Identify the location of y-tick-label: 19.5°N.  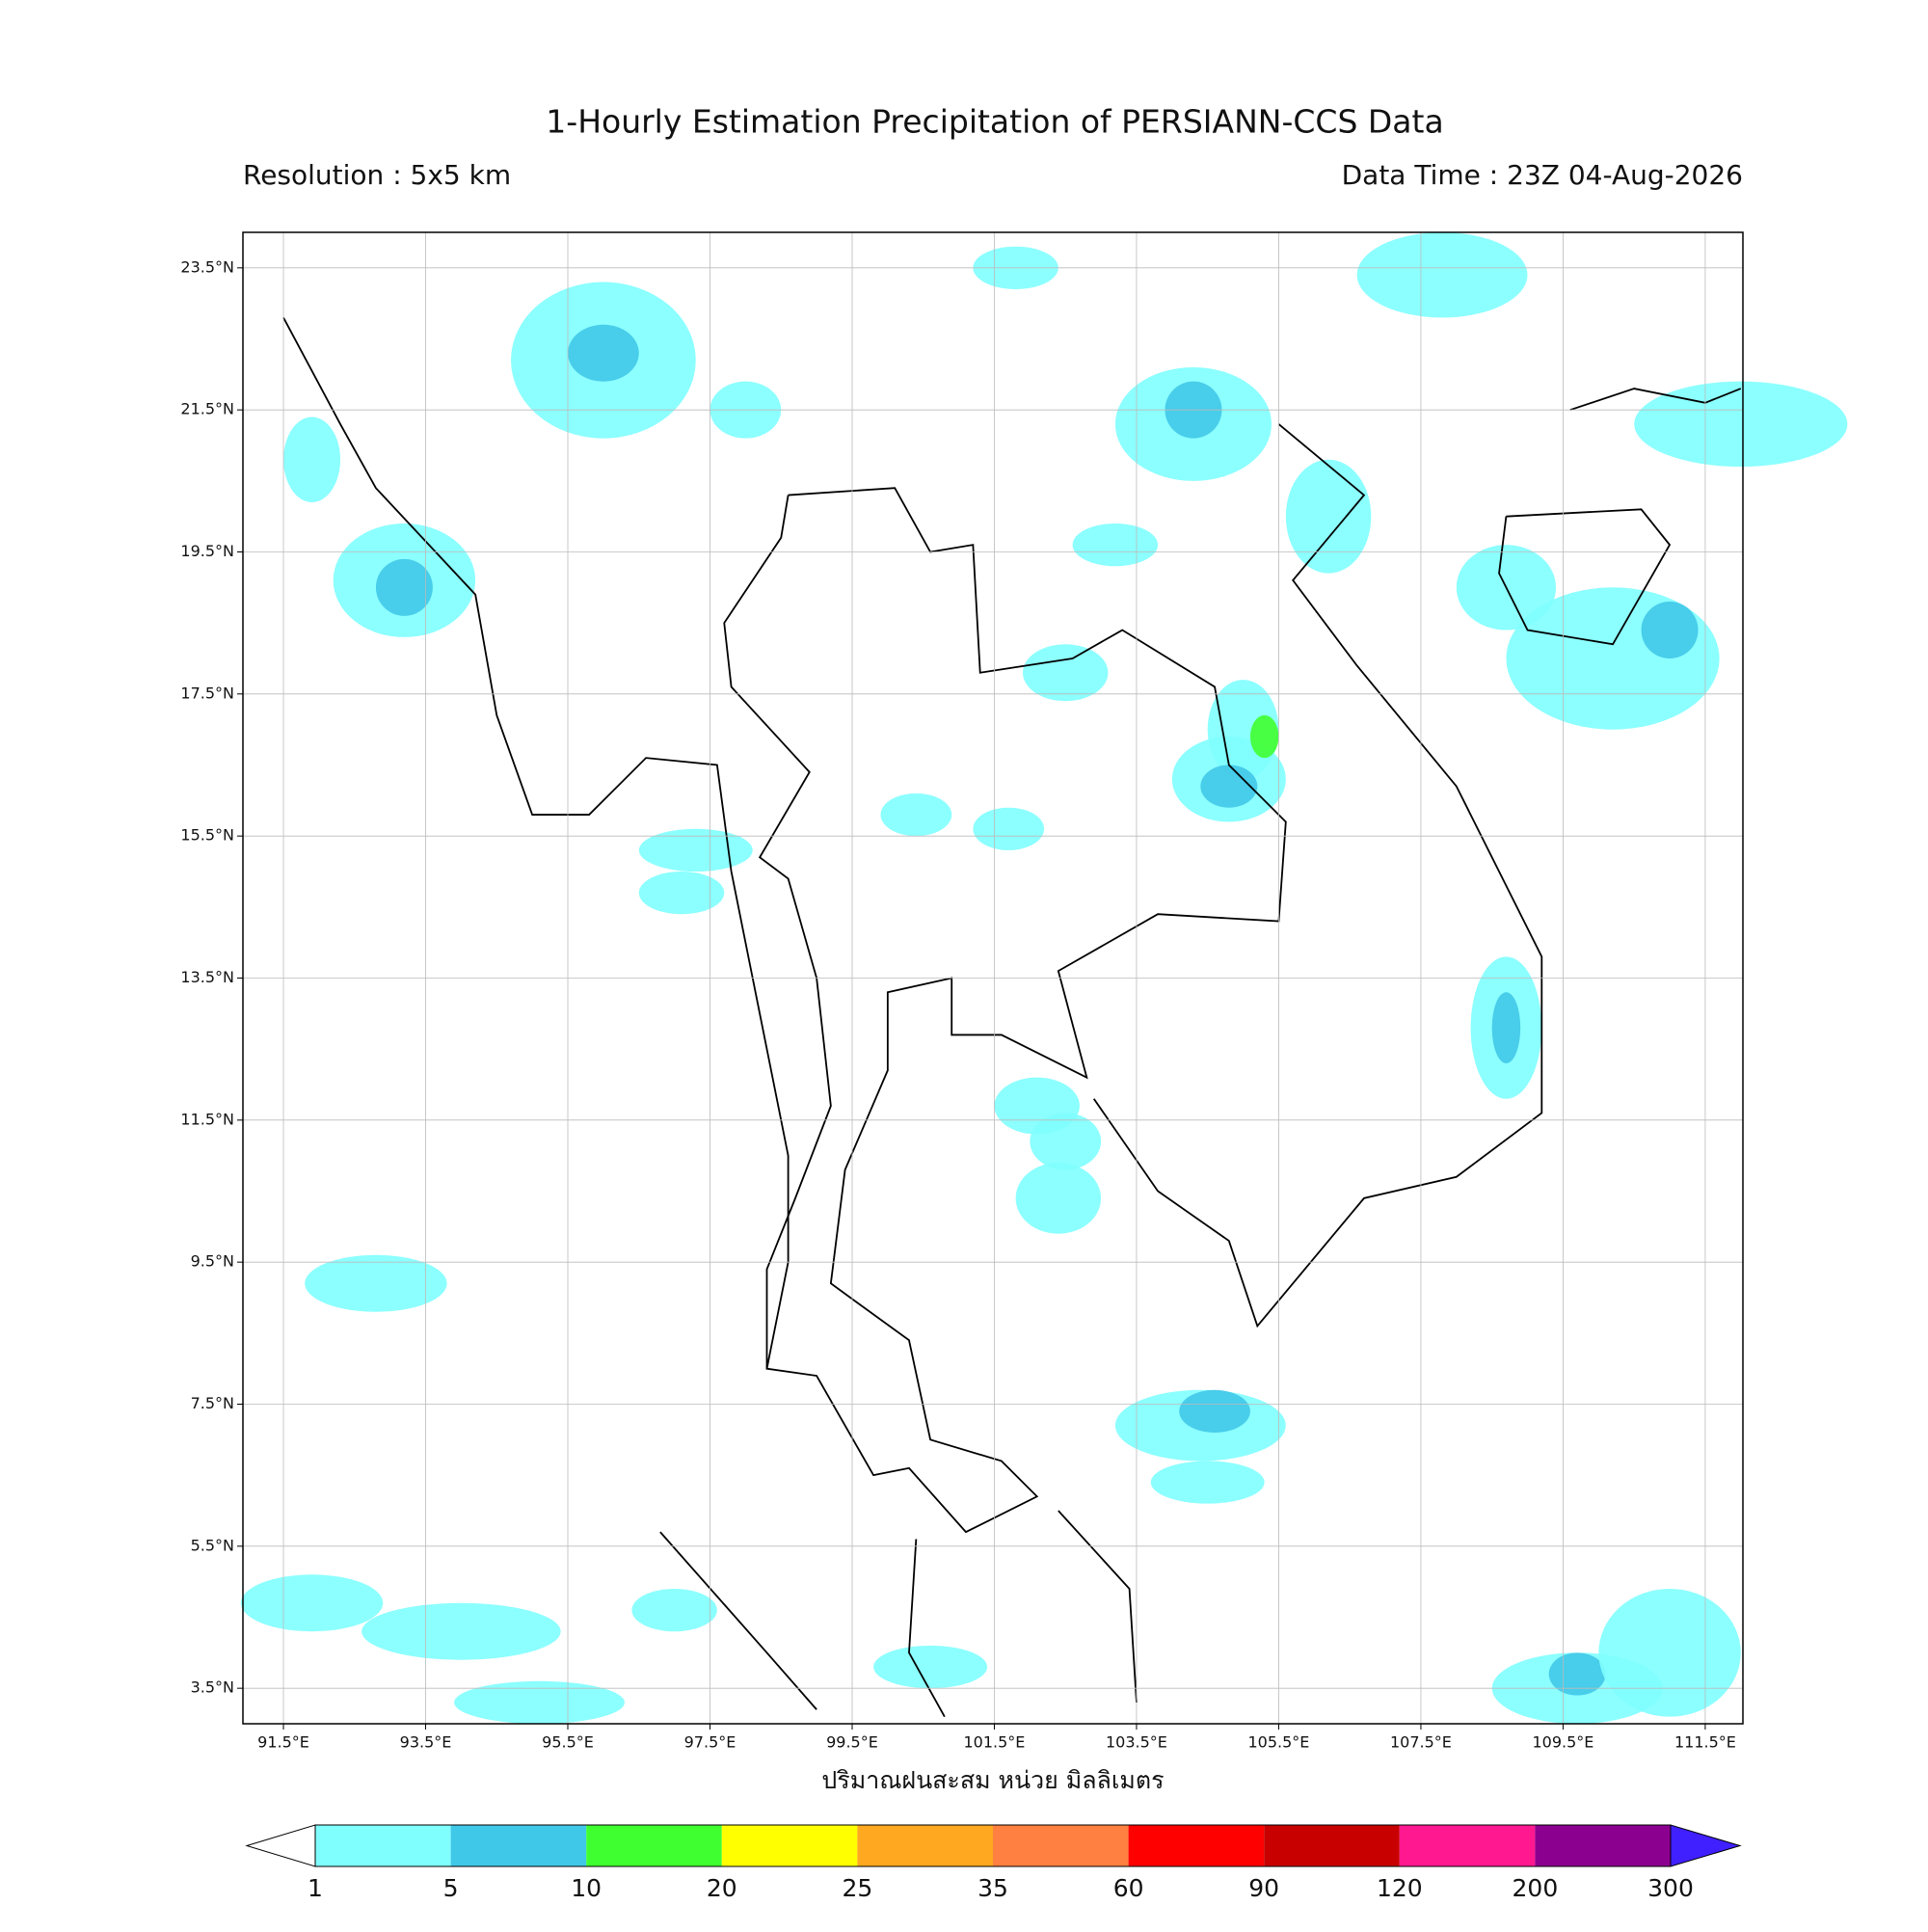
(207, 551).